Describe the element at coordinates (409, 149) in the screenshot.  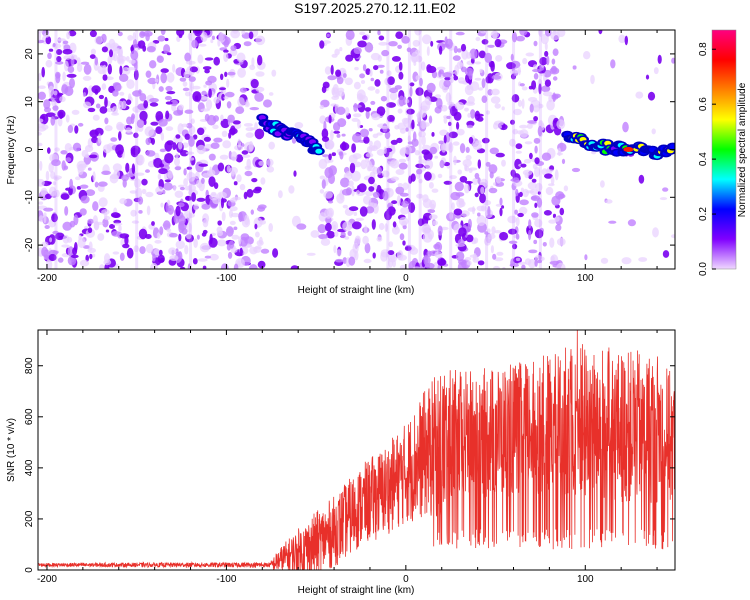
I see `spectrogram-streak` at that location.